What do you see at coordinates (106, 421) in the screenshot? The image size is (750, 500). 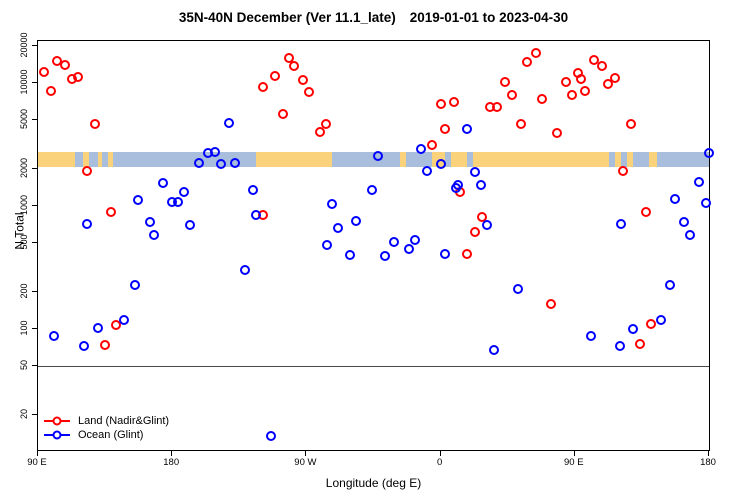 I see `legend-item-land: Land (Nadir&Glint)` at bounding box center [106, 421].